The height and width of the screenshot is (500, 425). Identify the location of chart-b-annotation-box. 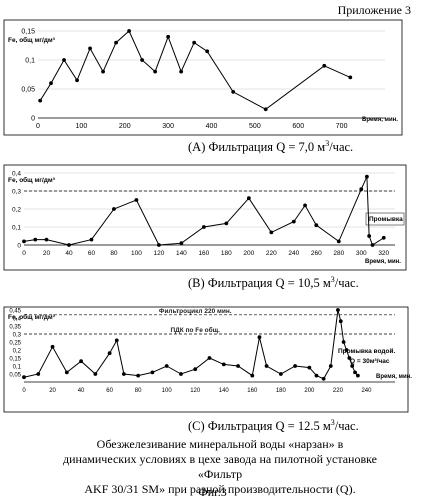
(385, 219).